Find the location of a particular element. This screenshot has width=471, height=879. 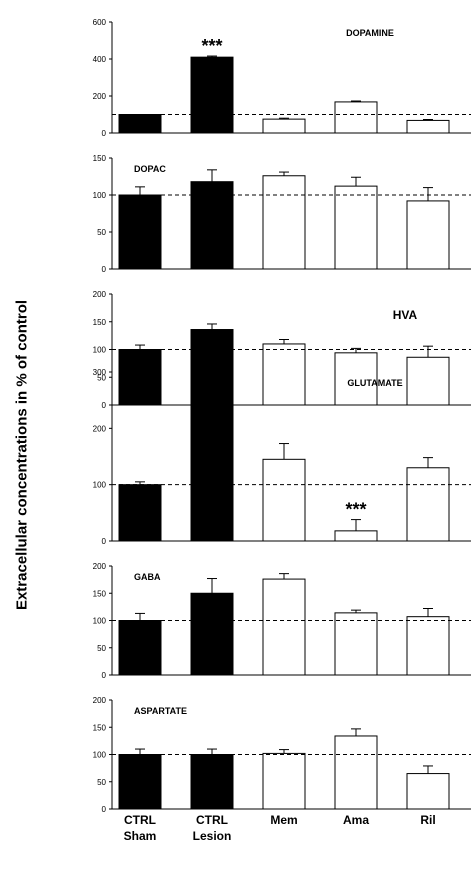

panel-title-glutamate: GLUTAMATE is located at coordinates (374, 383).